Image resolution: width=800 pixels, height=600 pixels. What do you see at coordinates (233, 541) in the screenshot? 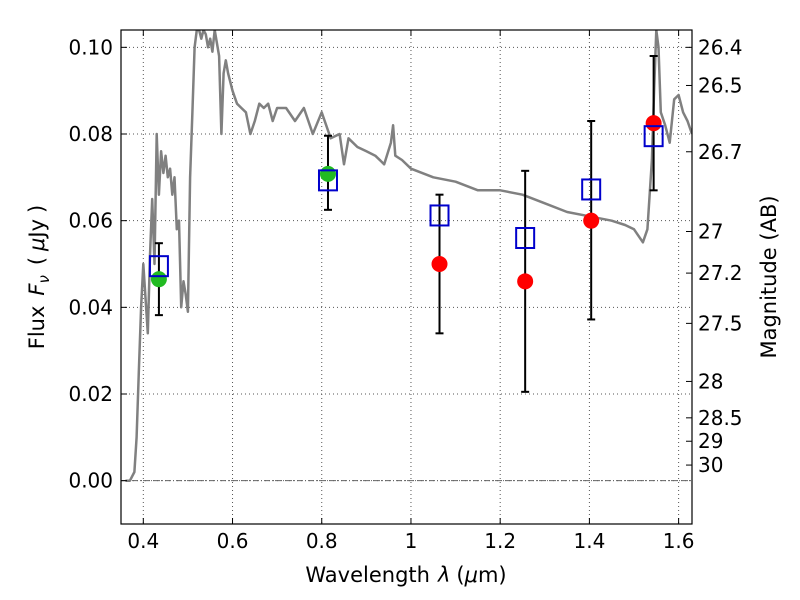
I see `x-tick-label: 0.6` at bounding box center [233, 541].